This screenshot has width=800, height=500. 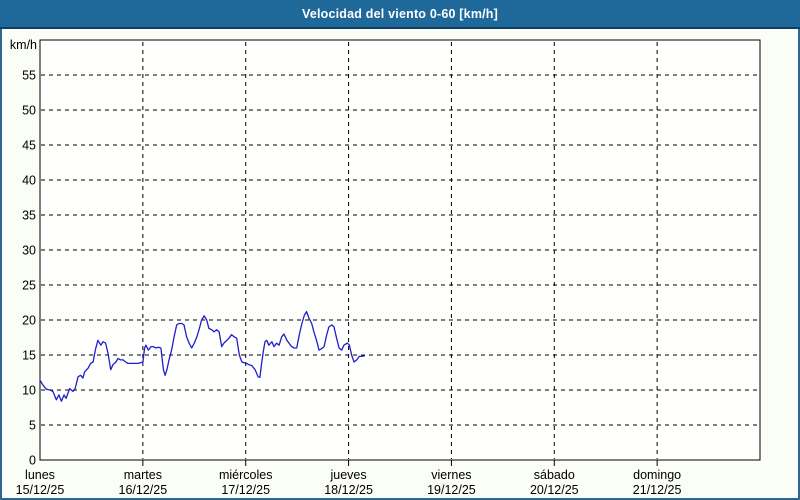 I want to click on x-date-label-sábado: 20/12/25, so click(x=554, y=490).